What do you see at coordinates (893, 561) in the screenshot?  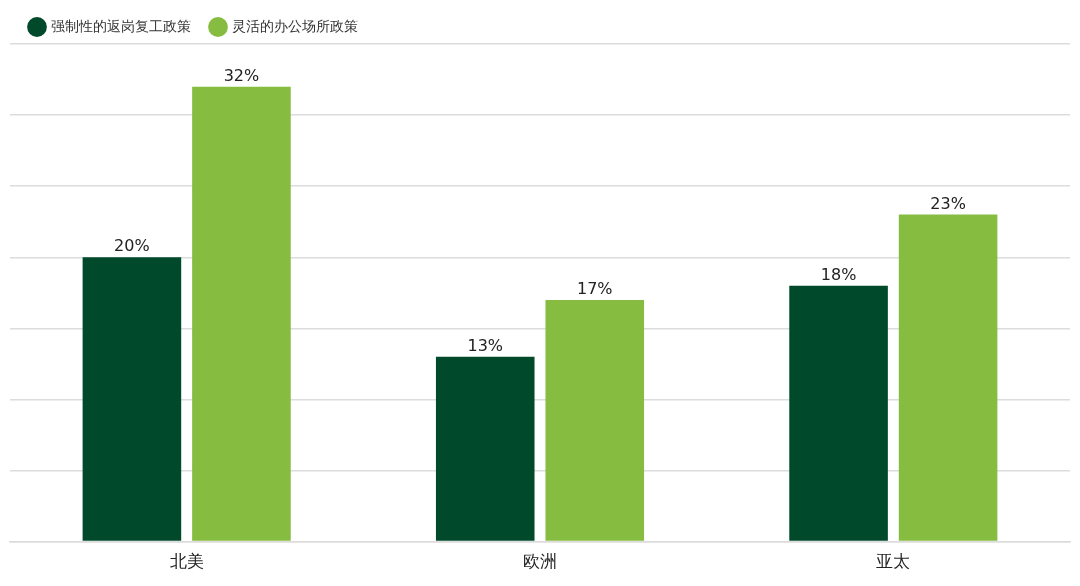 I see `x-tick-label: 亚太` at bounding box center [893, 561].